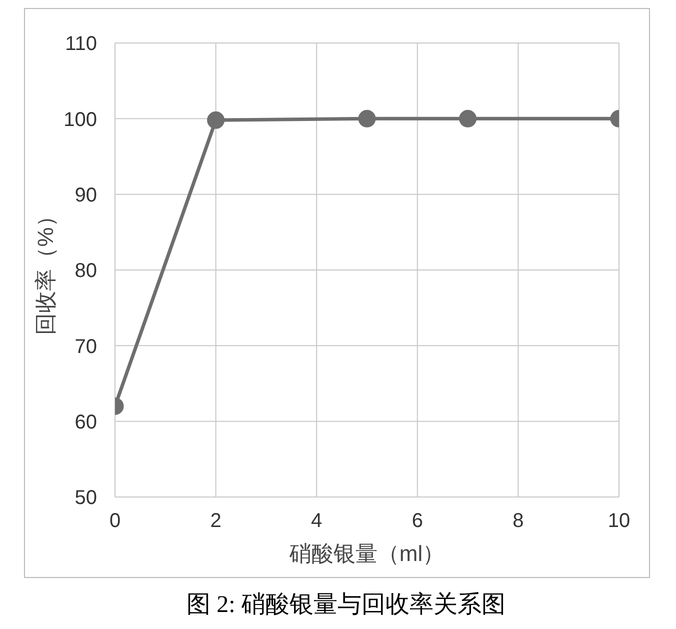 This screenshot has width=676, height=629. I want to click on x-tick-label: 8, so click(518, 521).